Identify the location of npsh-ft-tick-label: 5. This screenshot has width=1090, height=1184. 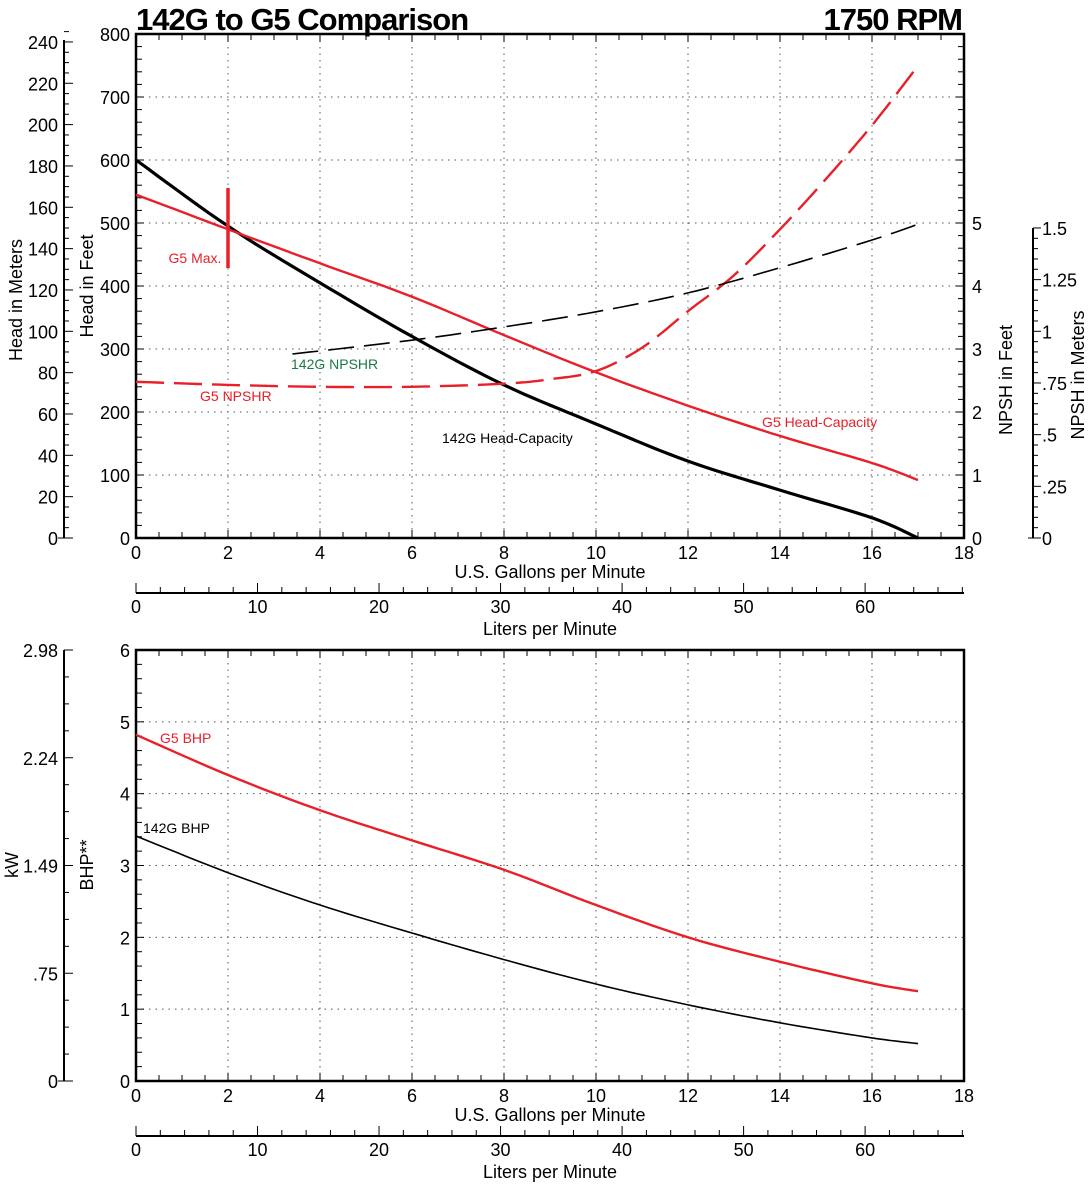
(977, 224).